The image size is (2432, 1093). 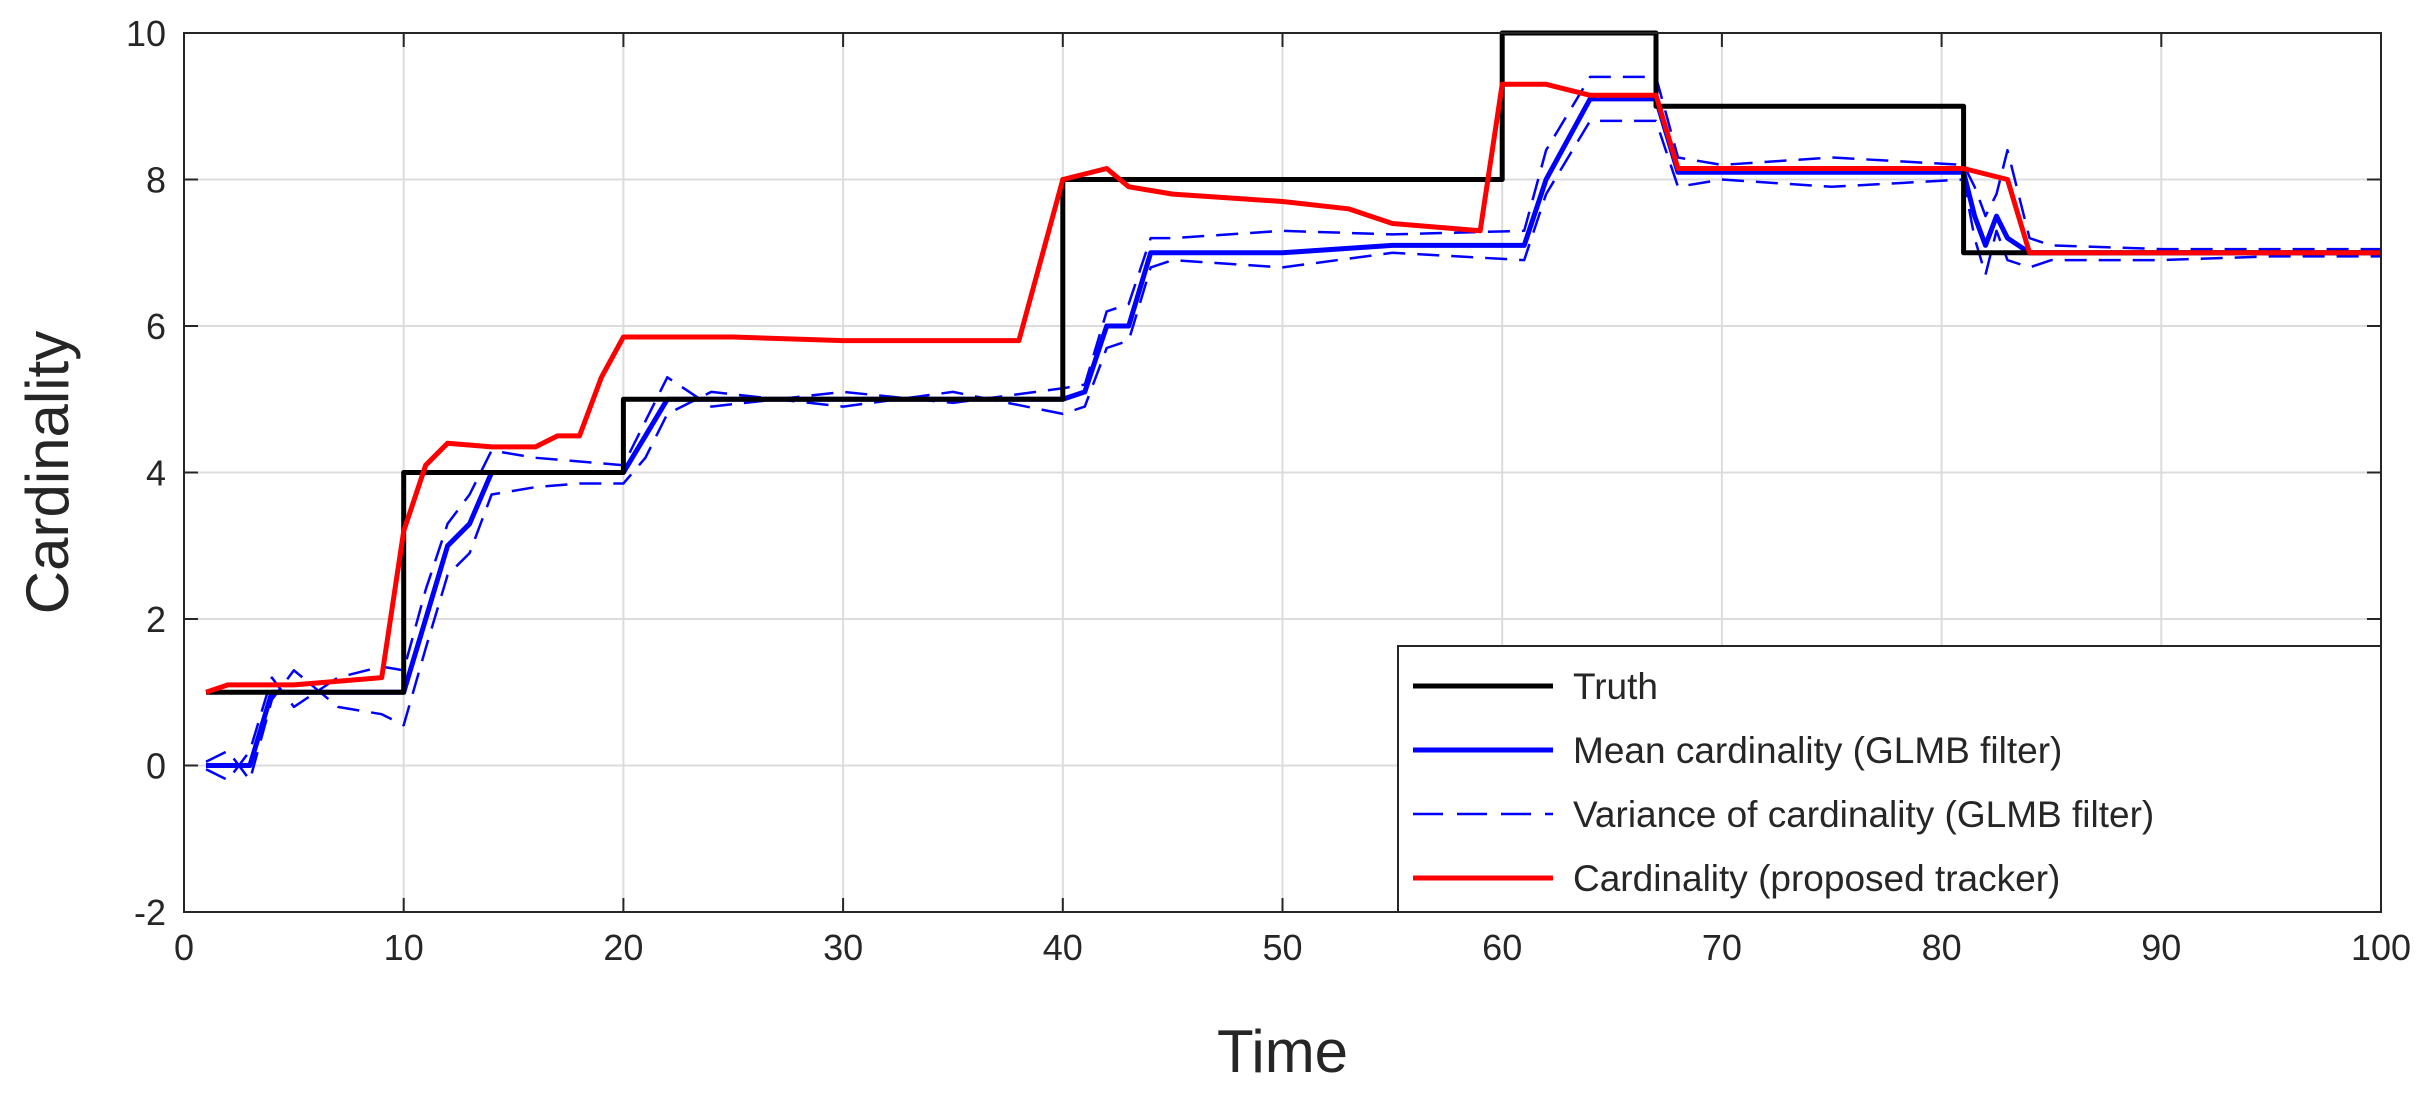 What do you see at coordinates (1502, 947) in the screenshot?
I see `x-tick-label: 60` at bounding box center [1502, 947].